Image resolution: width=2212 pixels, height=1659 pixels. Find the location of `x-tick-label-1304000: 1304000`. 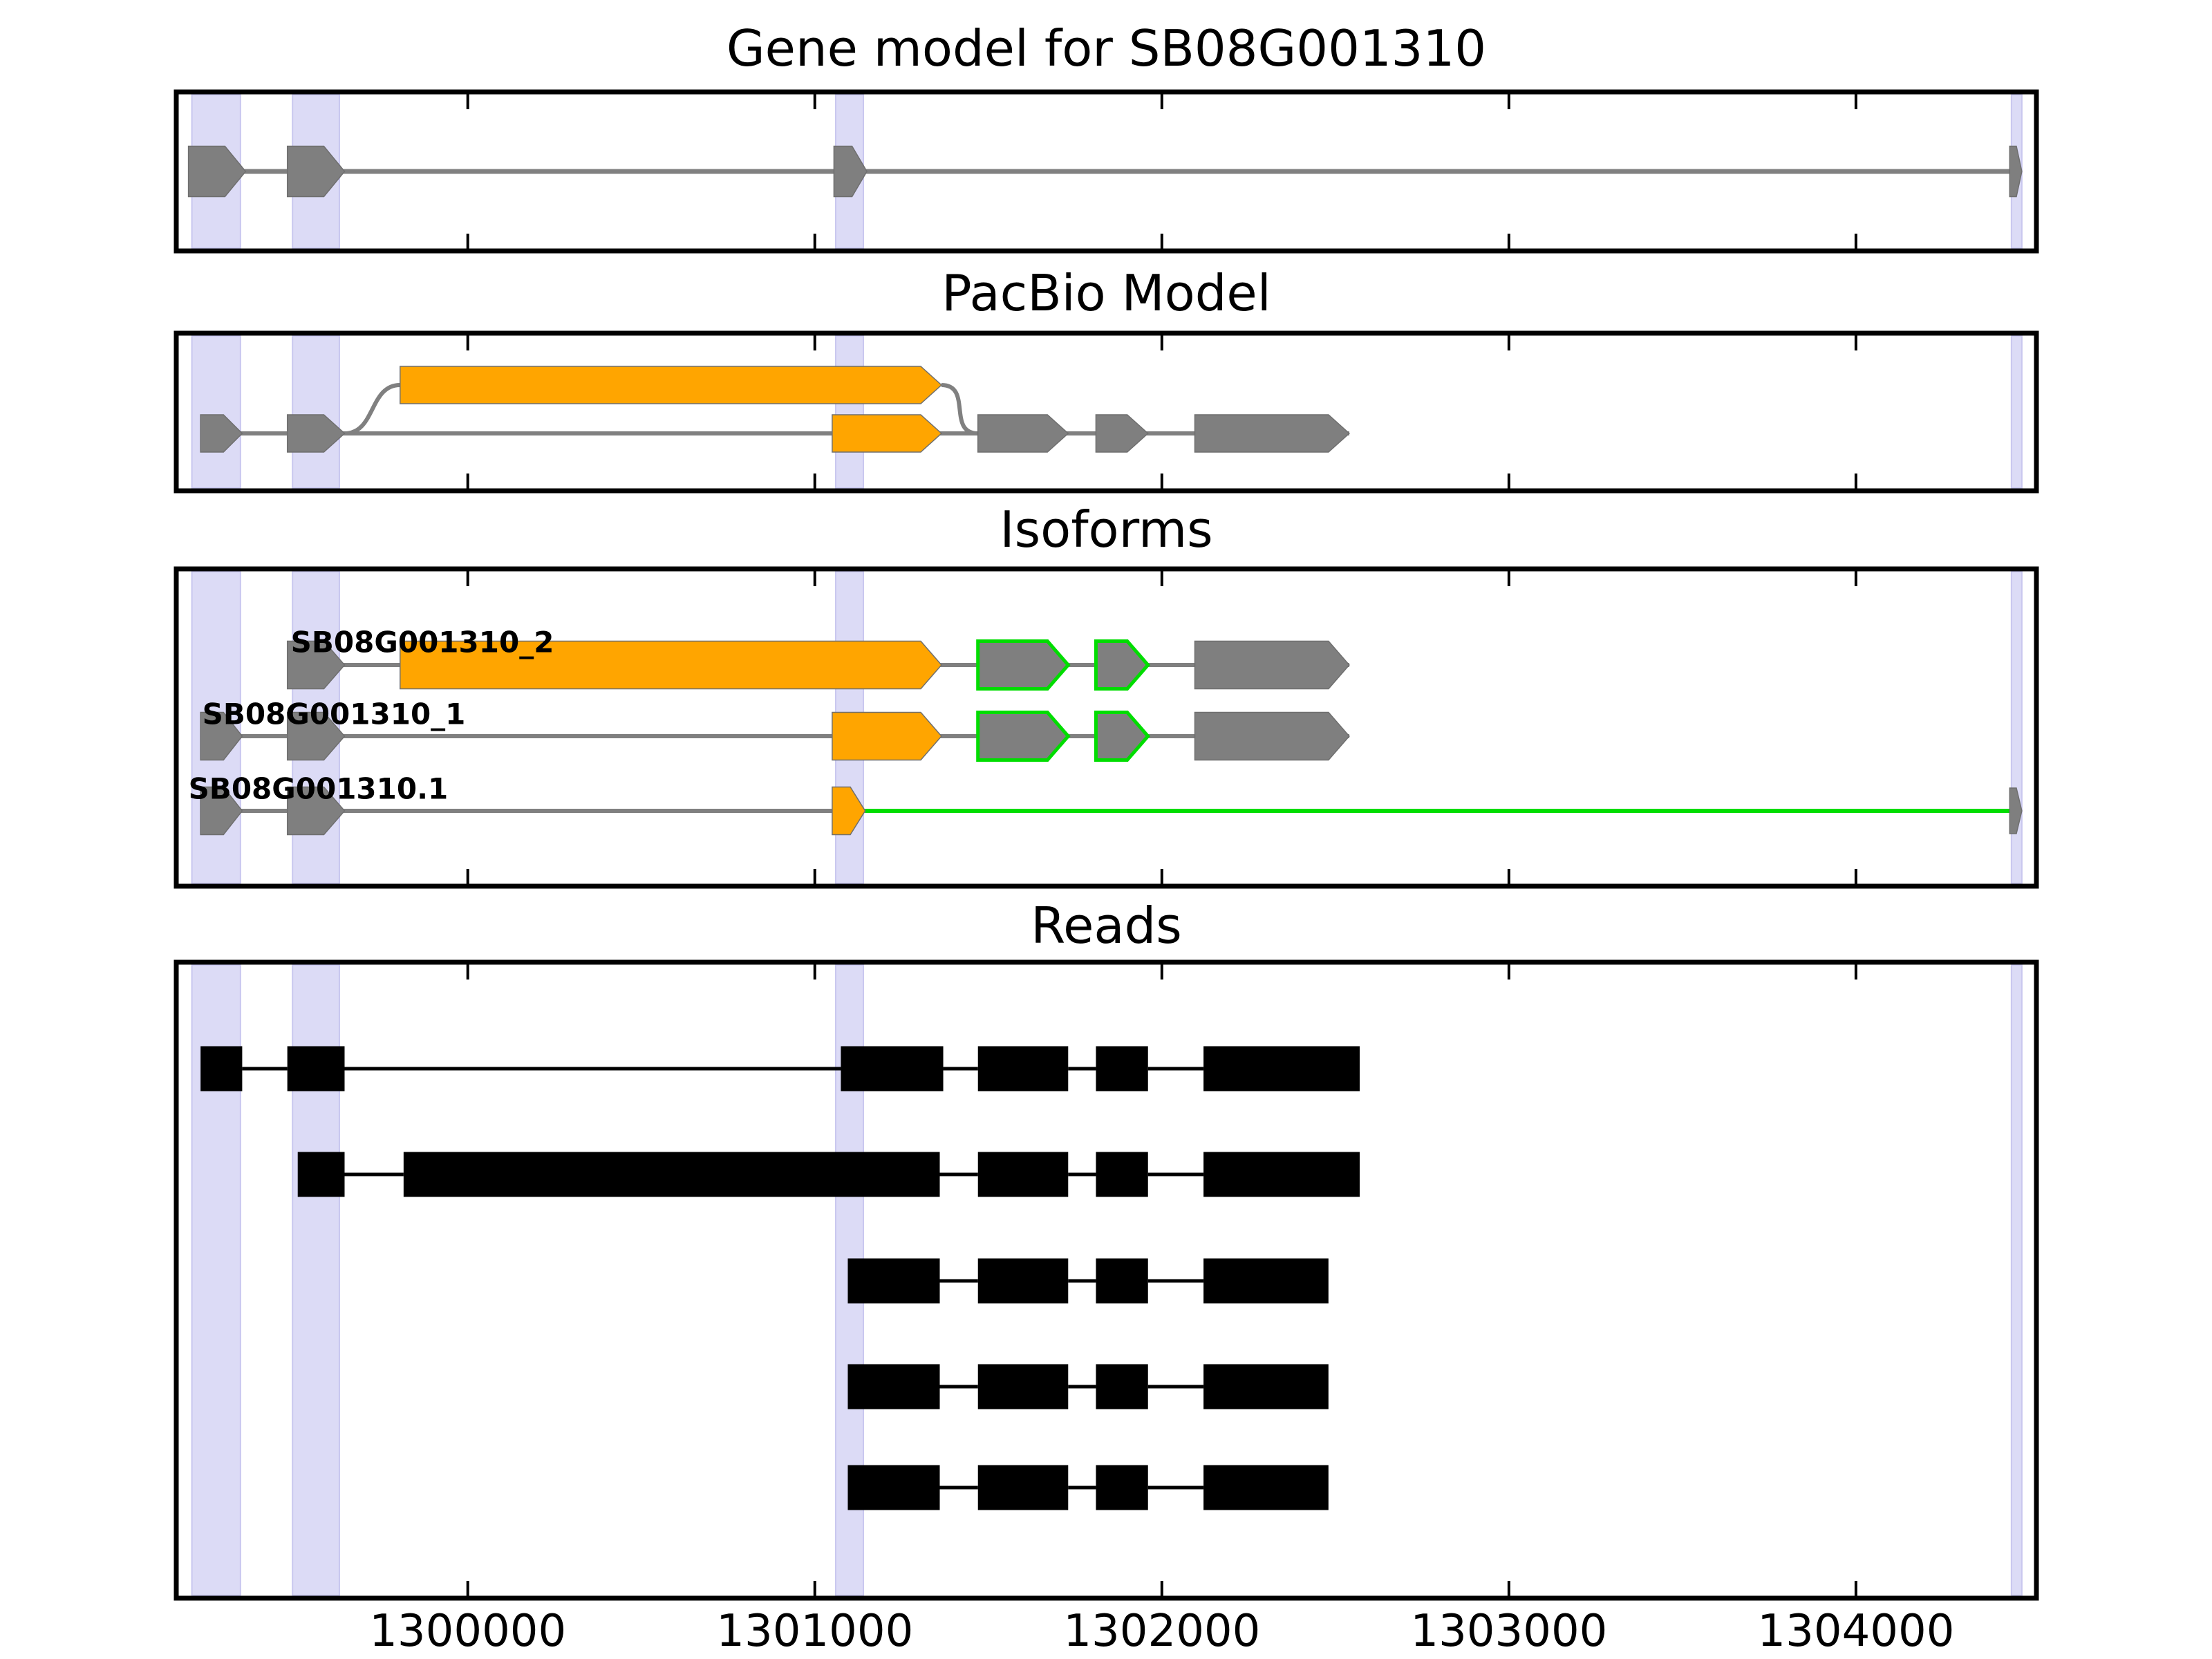

x-tick-label-1304000: 1304000 is located at coordinates (1855, 1632).